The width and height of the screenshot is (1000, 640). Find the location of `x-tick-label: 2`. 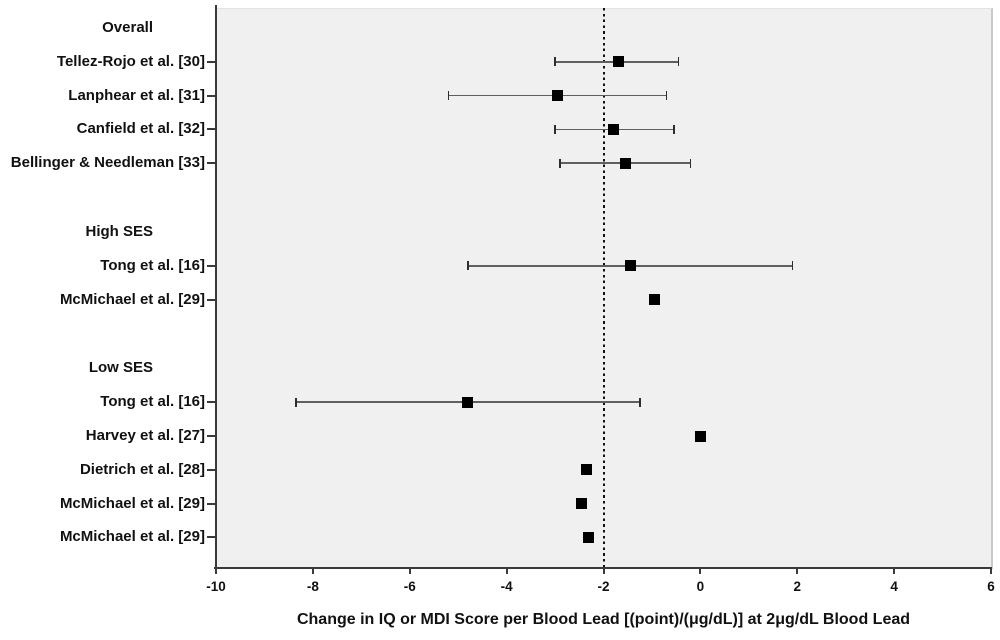

x-tick-label: 2 is located at coordinates (797, 586).